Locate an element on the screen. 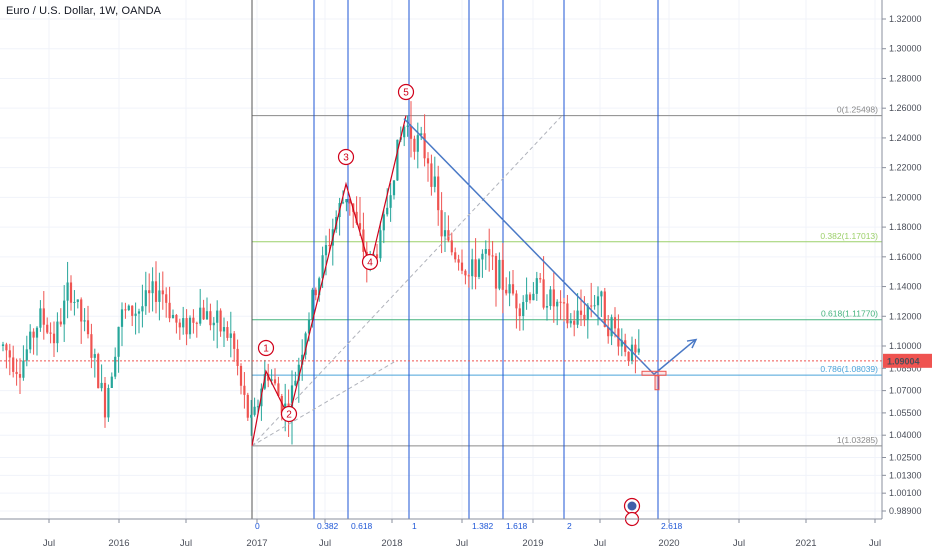 This screenshot has width=932, height=550. wave-circle-icon is located at coordinates (406, 92).